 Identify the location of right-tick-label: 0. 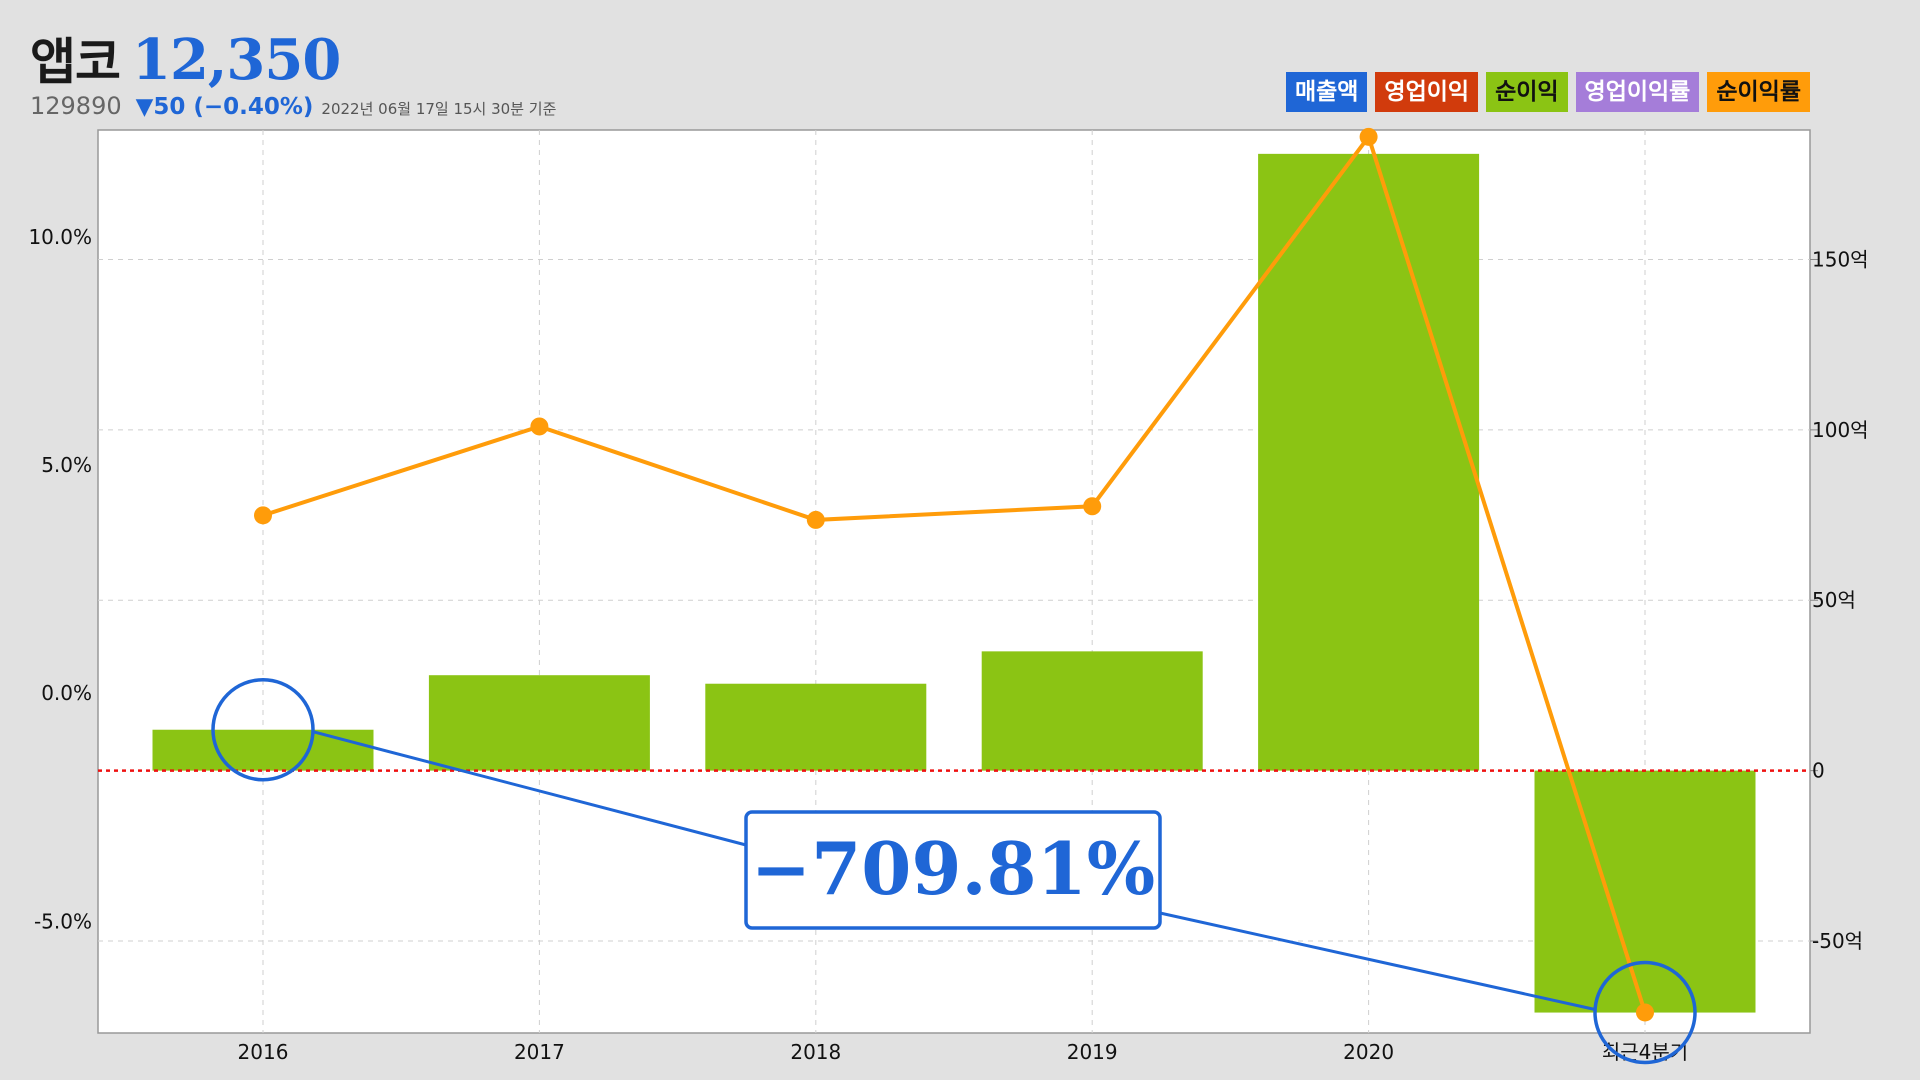
(1818, 771).